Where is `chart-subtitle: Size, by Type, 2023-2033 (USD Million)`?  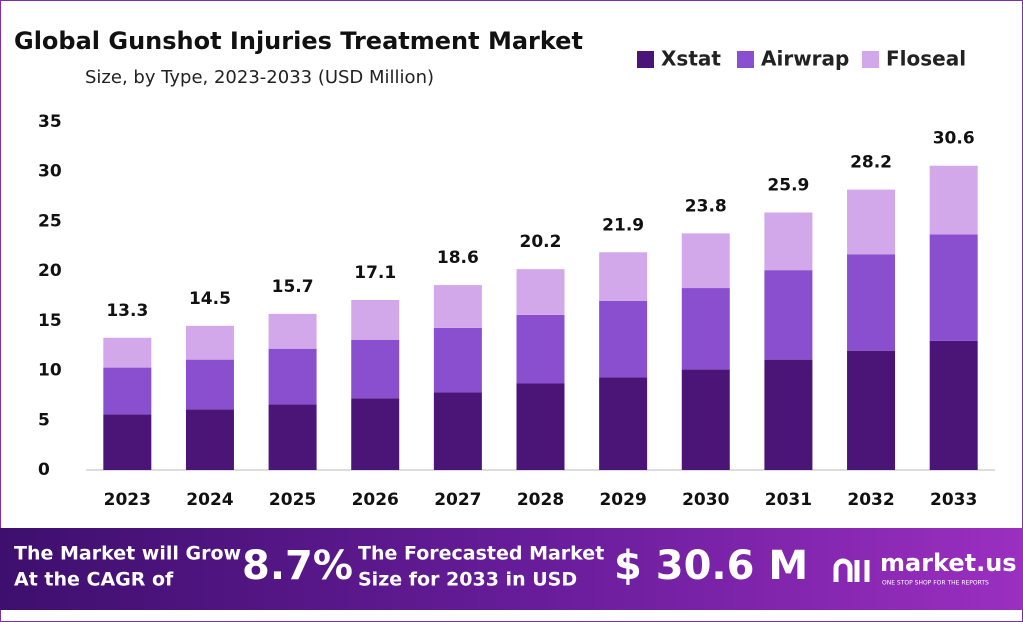 chart-subtitle: Size, by Type, 2023-2033 (USD Million) is located at coordinates (259, 77).